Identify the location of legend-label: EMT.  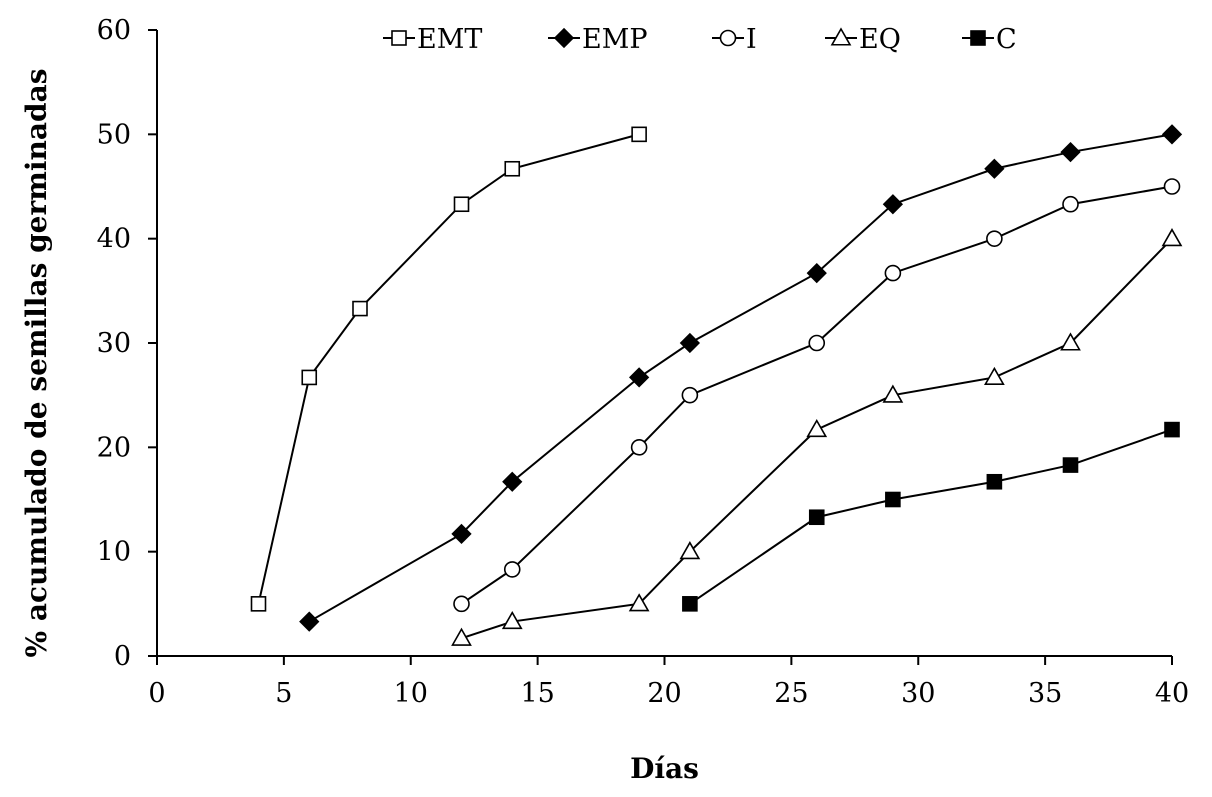
(449, 39).